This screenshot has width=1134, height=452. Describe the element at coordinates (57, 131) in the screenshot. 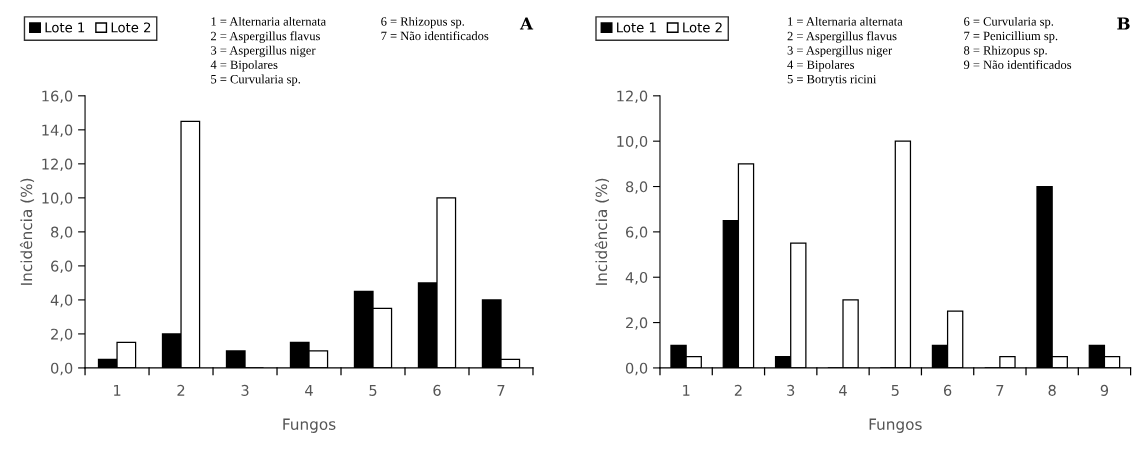

I see `y-tick-label: 14,0` at that location.